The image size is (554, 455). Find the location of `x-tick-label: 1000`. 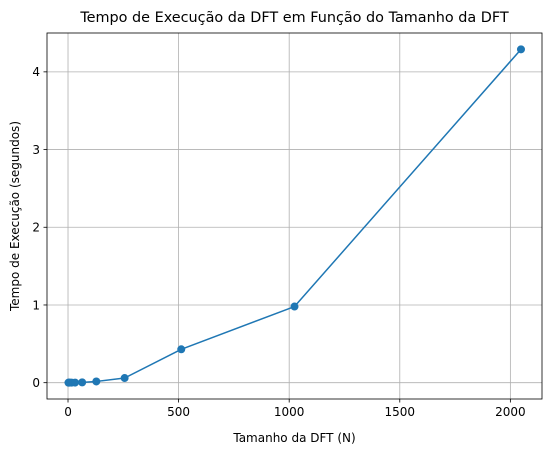

x-tick-label: 1000 is located at coordinates (289, 412).